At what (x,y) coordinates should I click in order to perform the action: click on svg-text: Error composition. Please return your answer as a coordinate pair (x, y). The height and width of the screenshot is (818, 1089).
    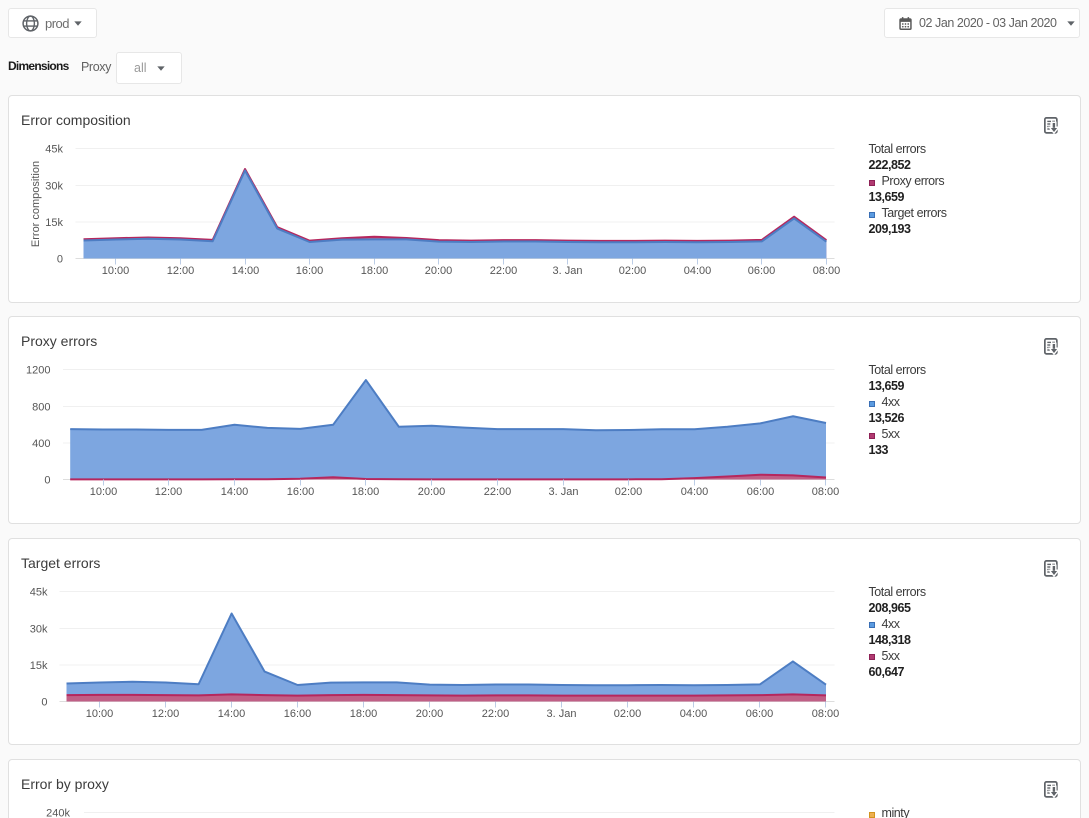
    Looking at the image, I should click on (36, 204).